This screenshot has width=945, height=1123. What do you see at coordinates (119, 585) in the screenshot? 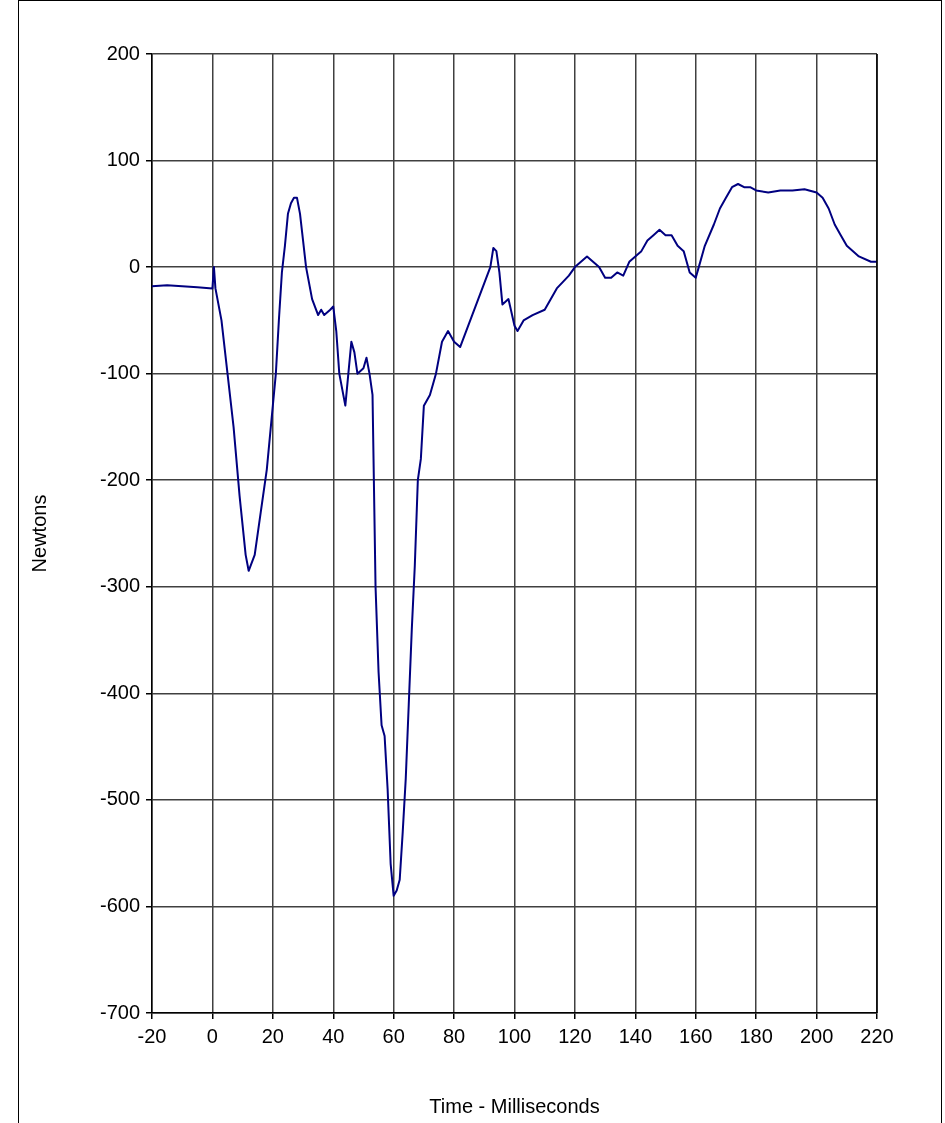
I see `y-tick-label: -300` at bounding box center [119, 585].